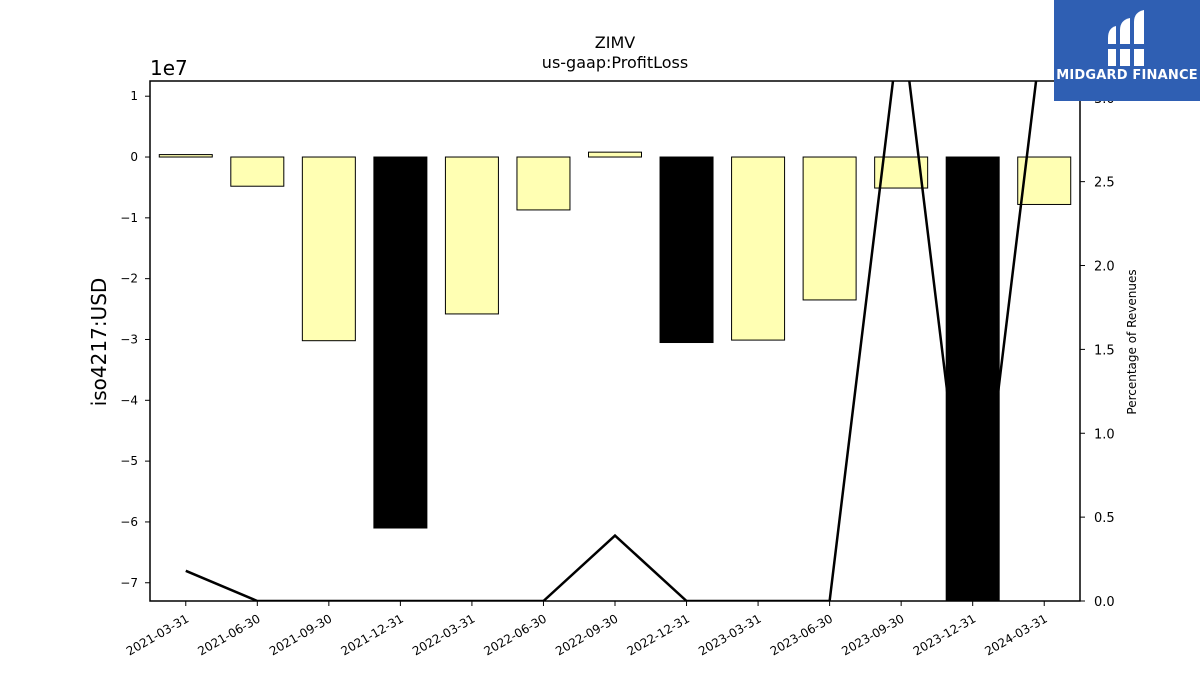 This screenshot has height=675, width=1200. I want to click on y2-tick-label: 2.5, so click(1104, 183).